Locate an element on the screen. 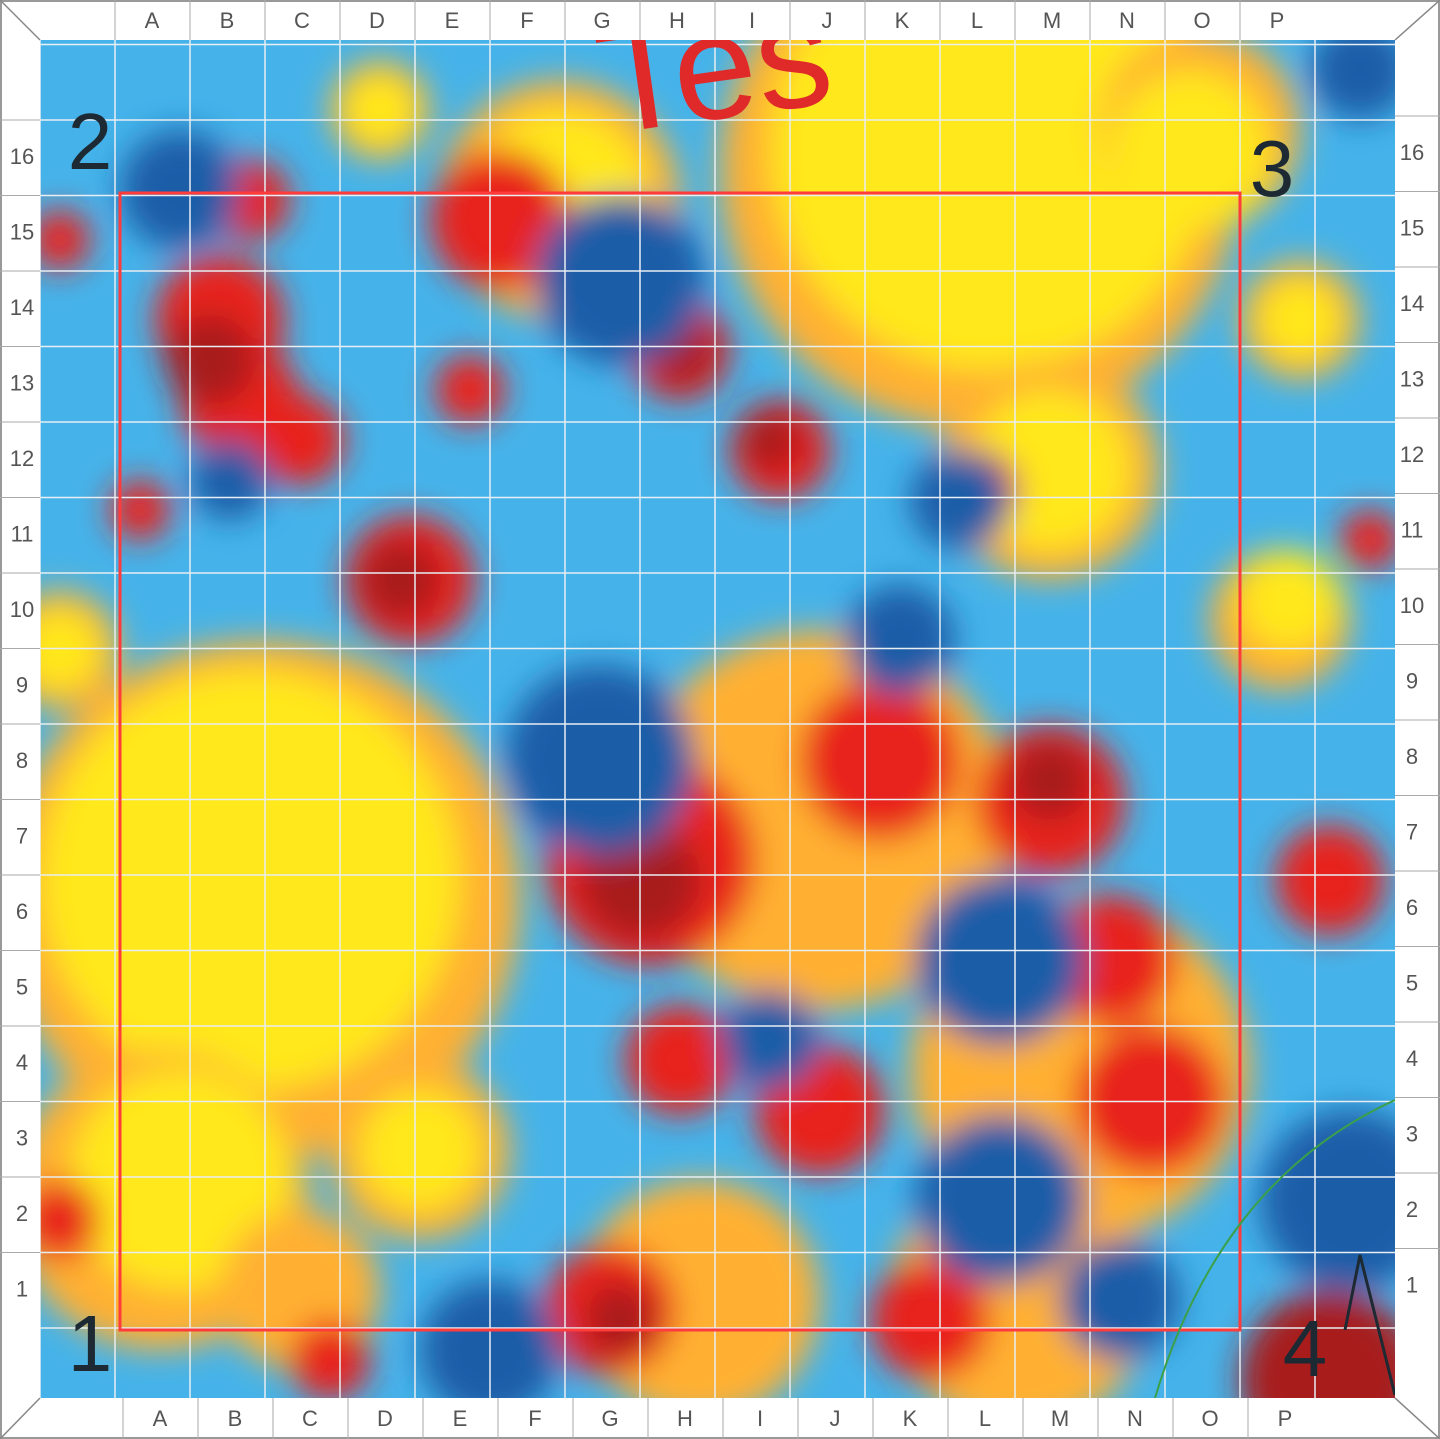  corner-label: 2 is located at coordinates (90, 141).